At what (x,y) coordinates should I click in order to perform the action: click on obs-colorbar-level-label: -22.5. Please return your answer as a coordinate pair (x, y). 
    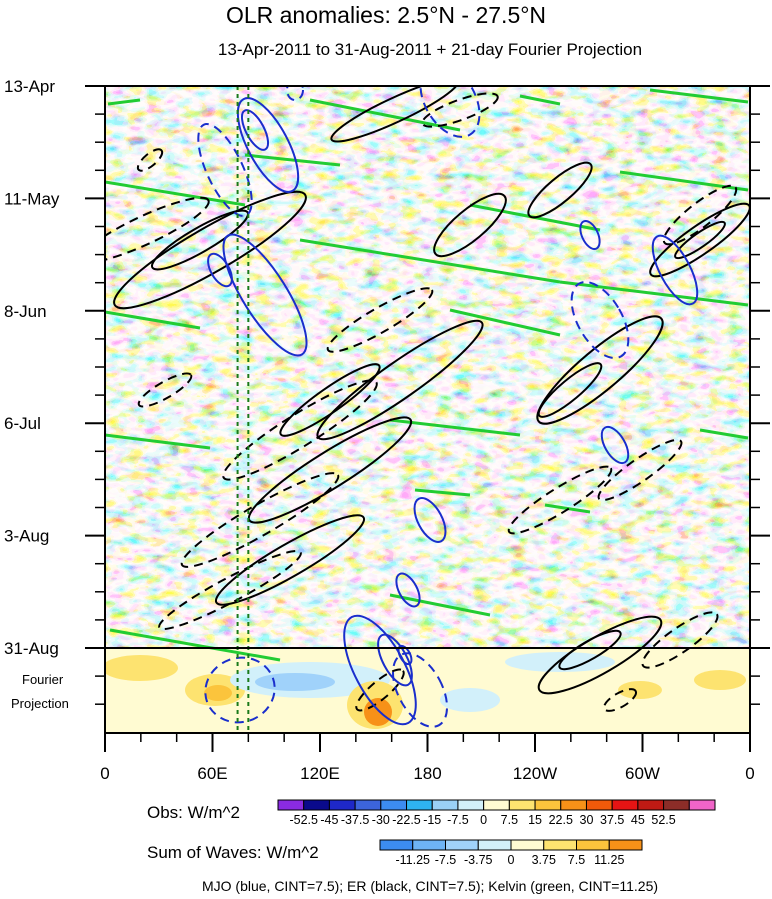
    Looking at the image, I should click on (406, 820).